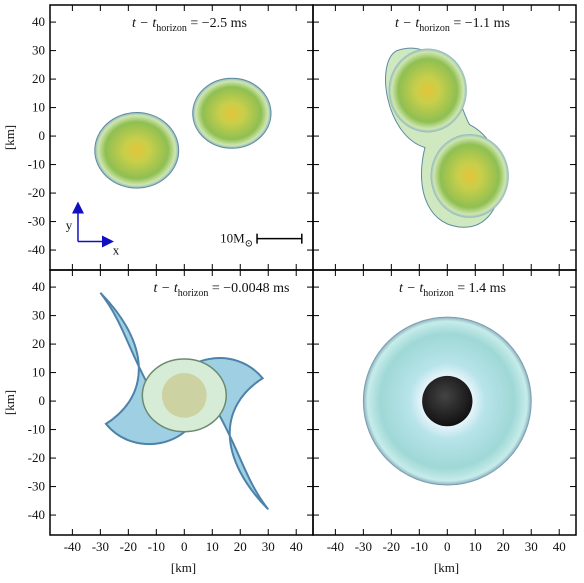 The width and height of the screenshot is (584, 583). Describe the element at coordinates (69, 225) in the screenshot. I see `y-indicator-label: y` at that location.